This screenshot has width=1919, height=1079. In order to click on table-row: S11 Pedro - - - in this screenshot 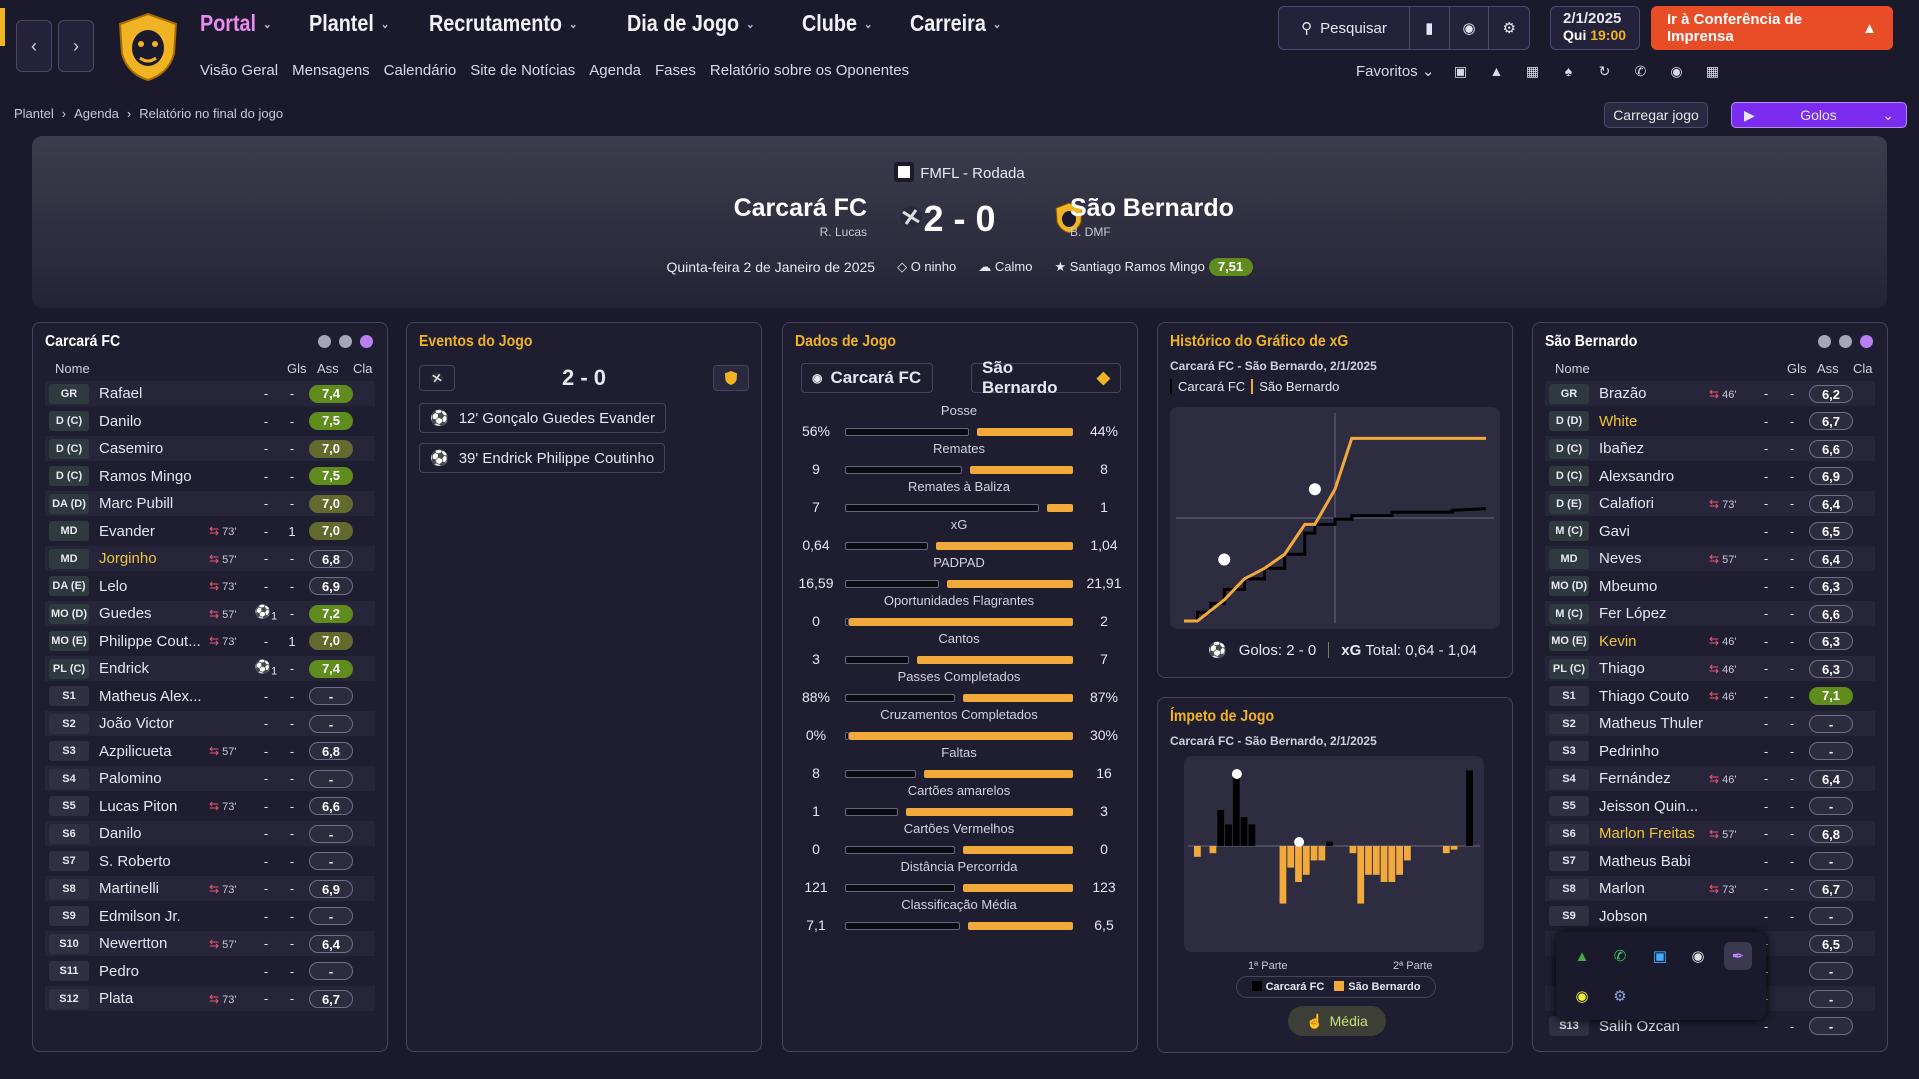, I will do `click(210, 971)`.